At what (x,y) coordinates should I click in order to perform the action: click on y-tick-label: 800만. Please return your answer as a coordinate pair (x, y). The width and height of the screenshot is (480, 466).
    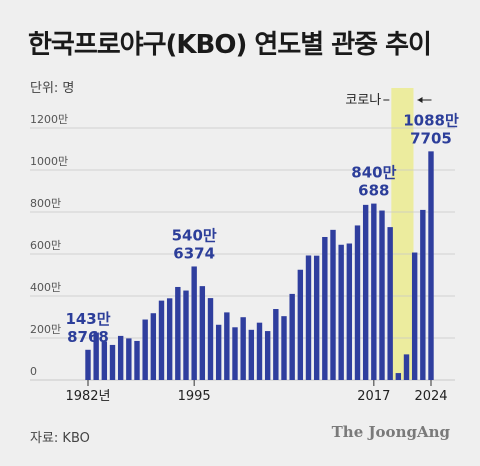
    Looking at the image, I should click on (45, 203).